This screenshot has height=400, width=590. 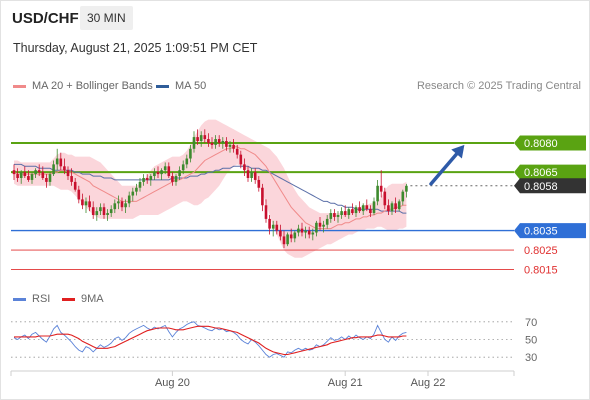 I want to click on timeframe-button: 30 MIN, so click(x=106, y=18).